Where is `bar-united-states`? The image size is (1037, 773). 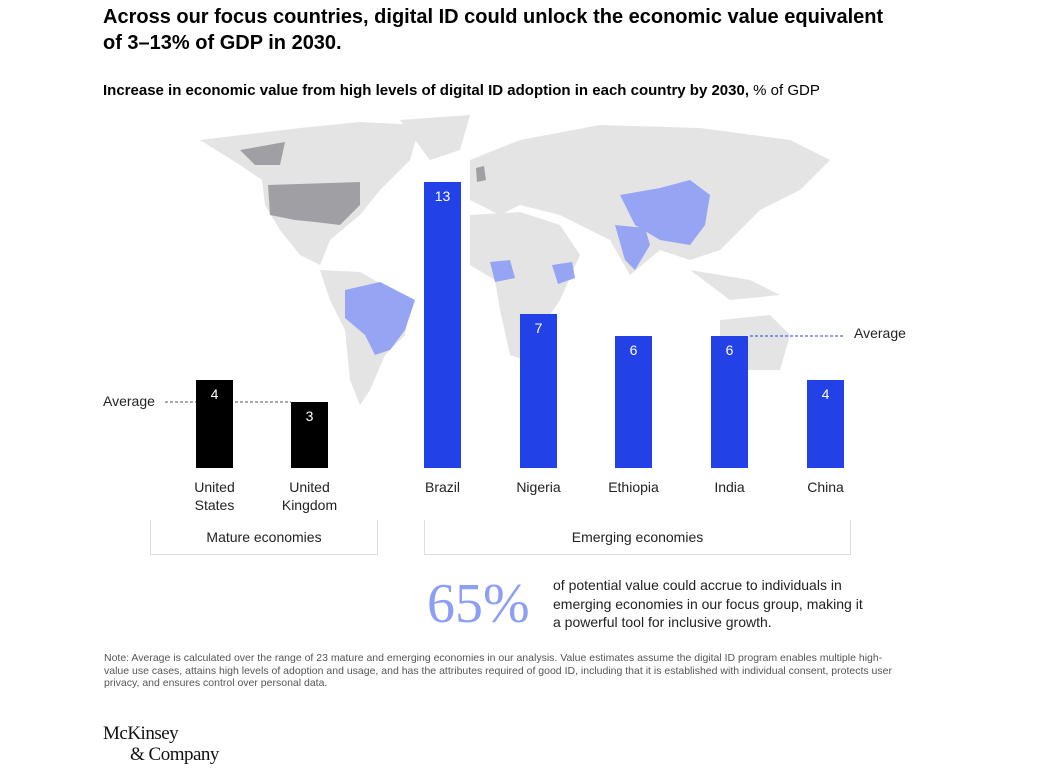 bar-united-states is located at coordinates (214, 424).